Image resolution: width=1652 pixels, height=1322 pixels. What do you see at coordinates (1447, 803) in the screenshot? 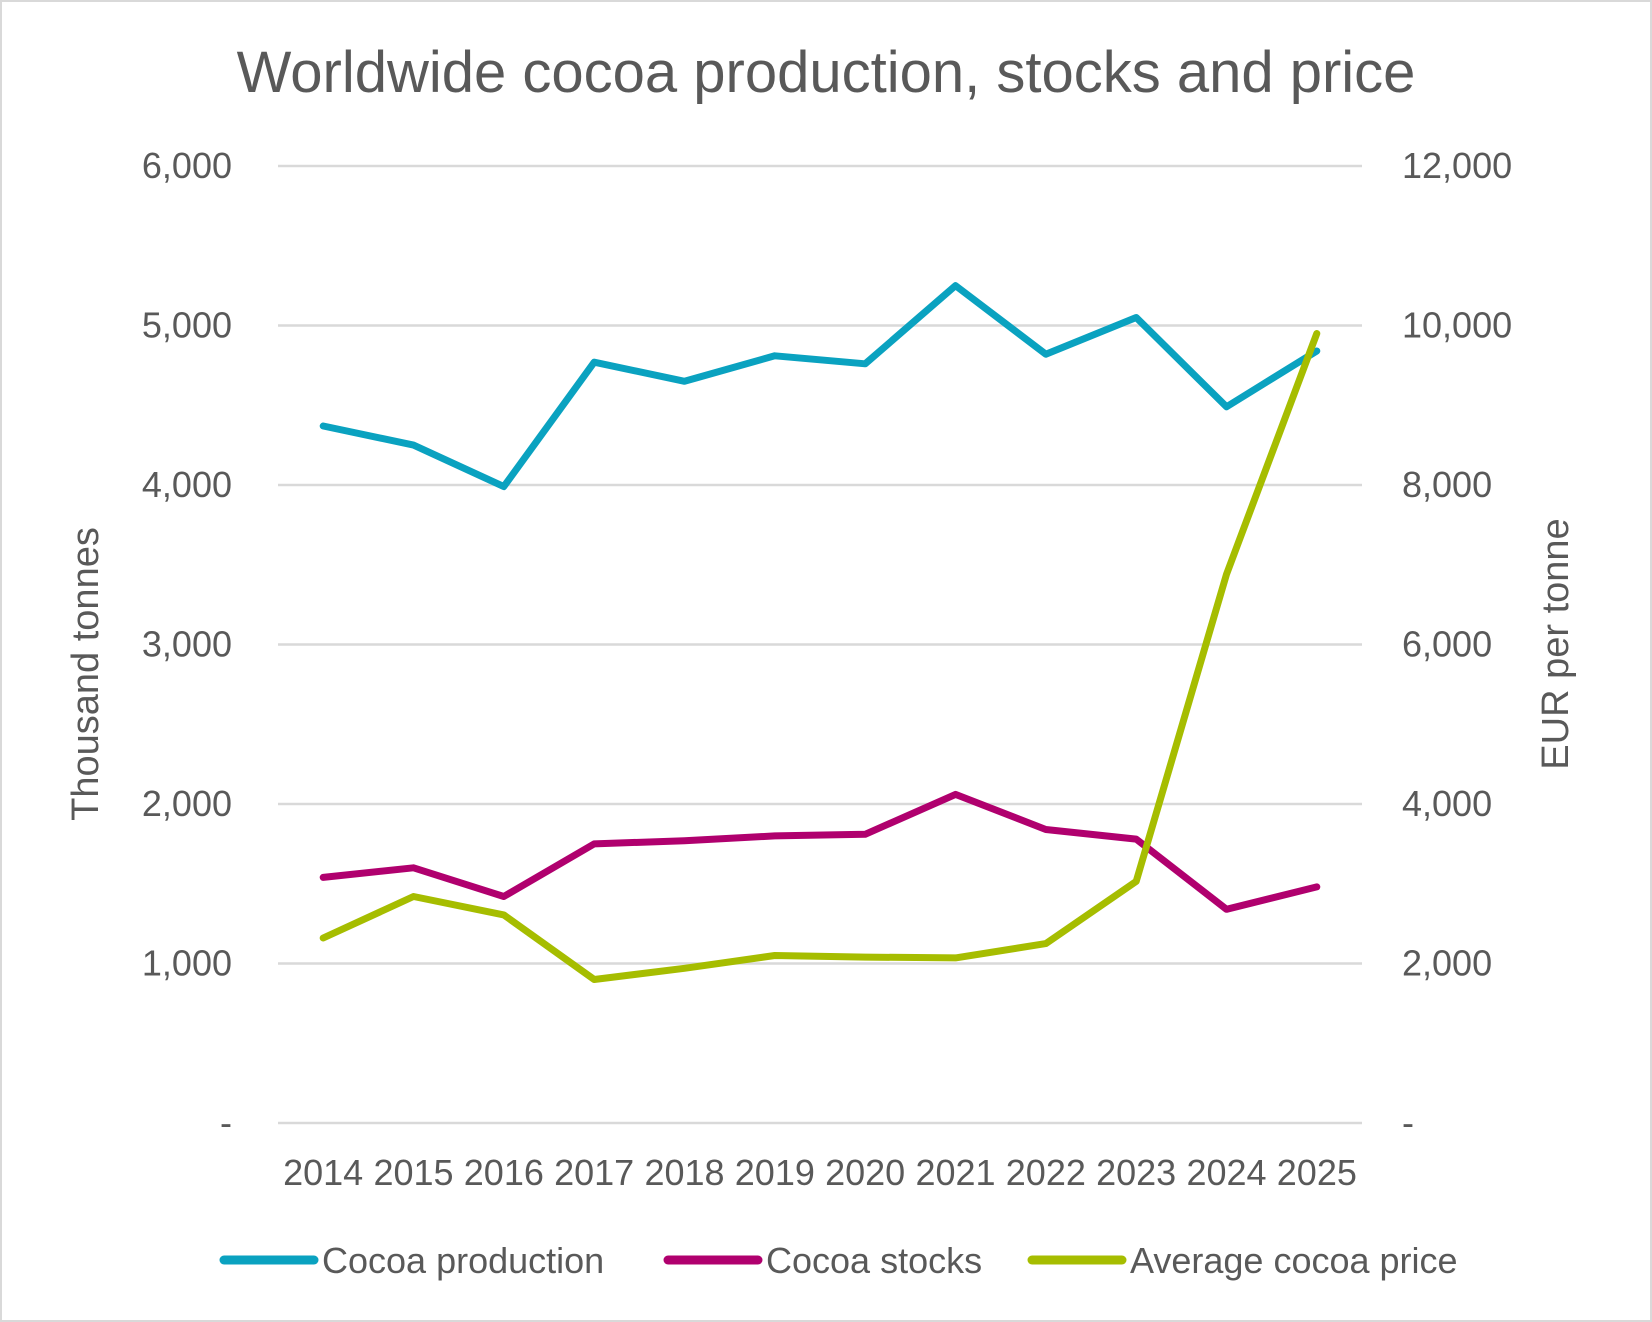
I see `right-tick-label: 4,000` at bounding box center [1447, 803].